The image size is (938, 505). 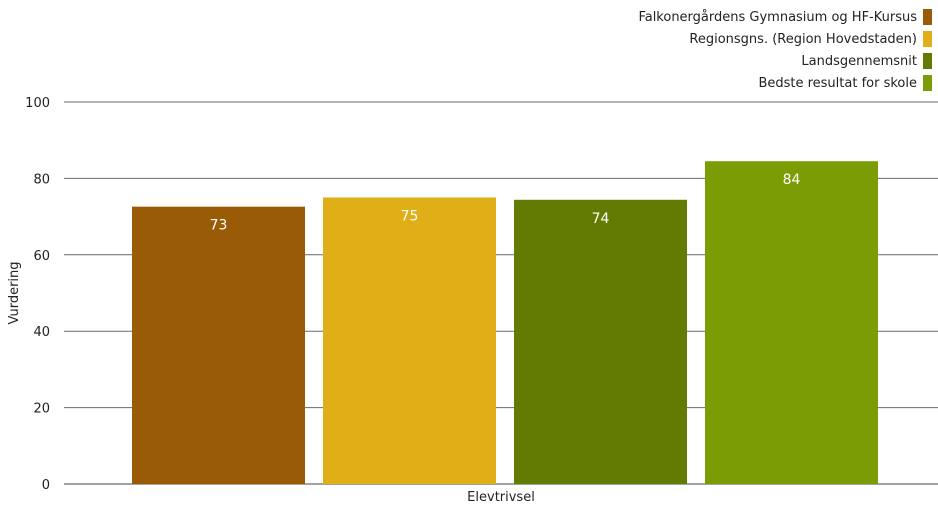 What do you see at coordinates (46, 485) in the screenshot?
I see `y-tick-label: 0` at bounding box center [46, 485].